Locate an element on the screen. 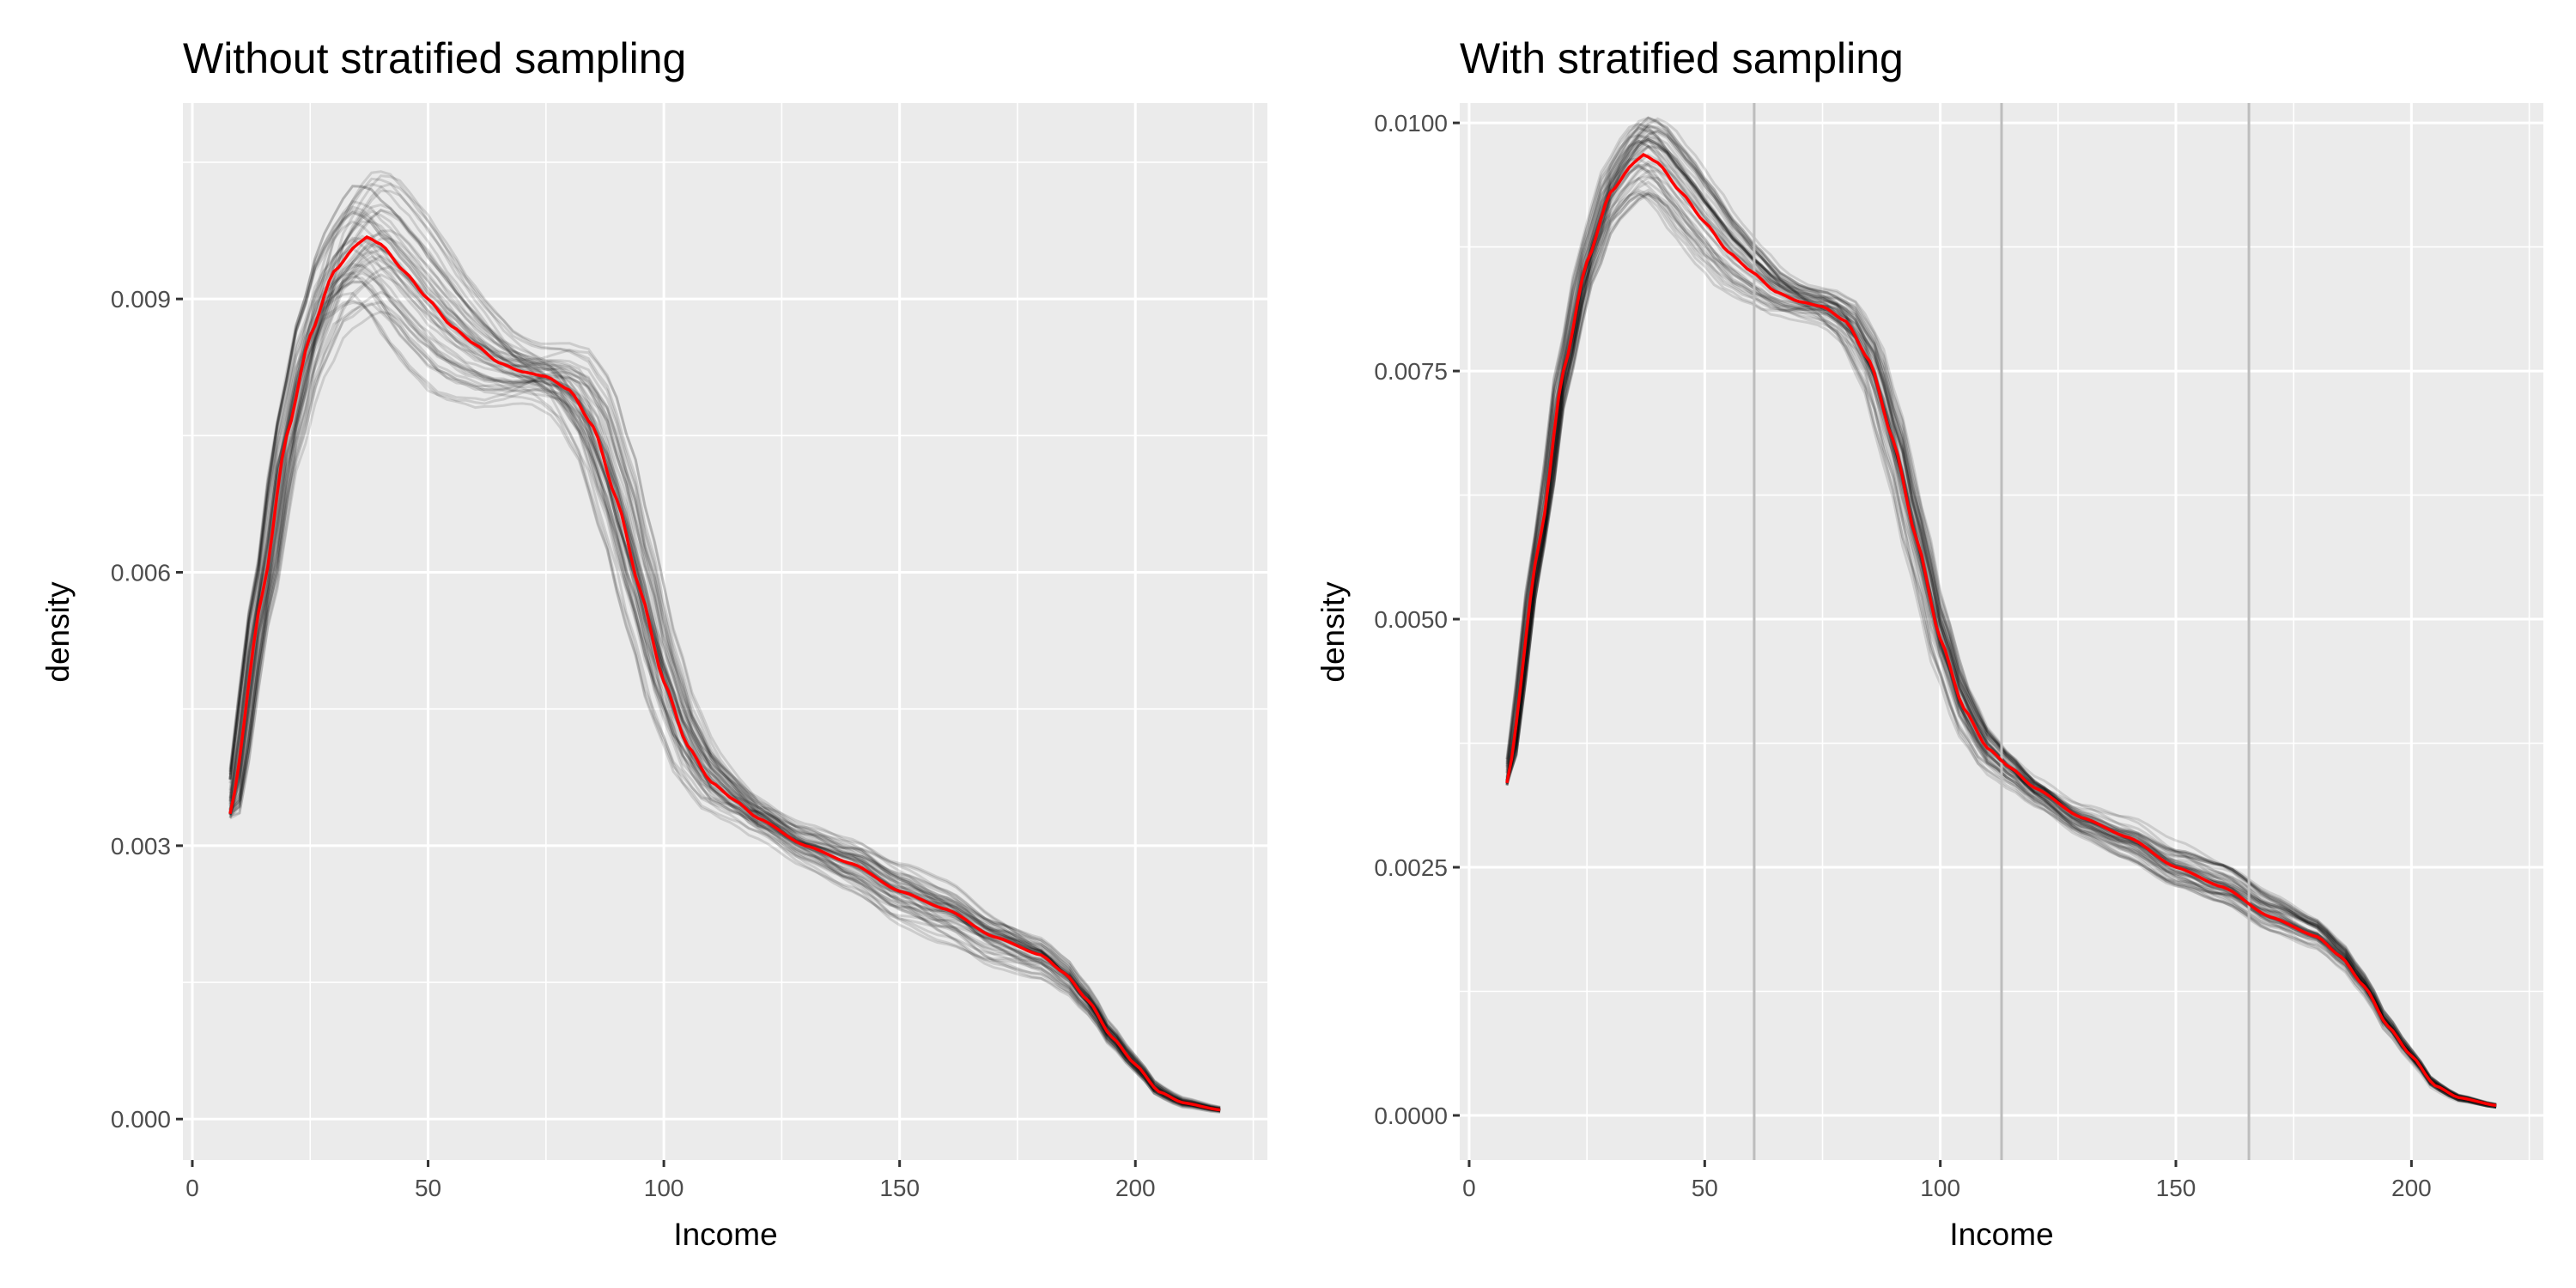 This screenshot has height=1288, width=2576. y-tick-label: 0.003 is located at coordinates (141, 846).